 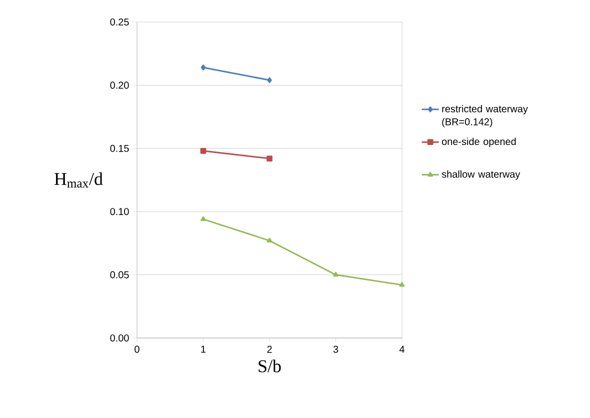 I want to click on x-tick-label: 0, so click(x=137, y=349).